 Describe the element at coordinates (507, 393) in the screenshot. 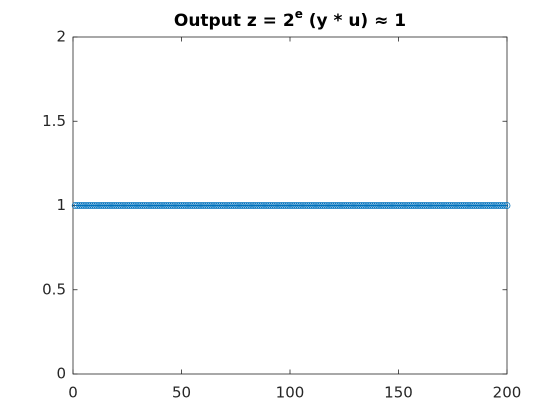

I see `x-tick-label: 200` at that location.